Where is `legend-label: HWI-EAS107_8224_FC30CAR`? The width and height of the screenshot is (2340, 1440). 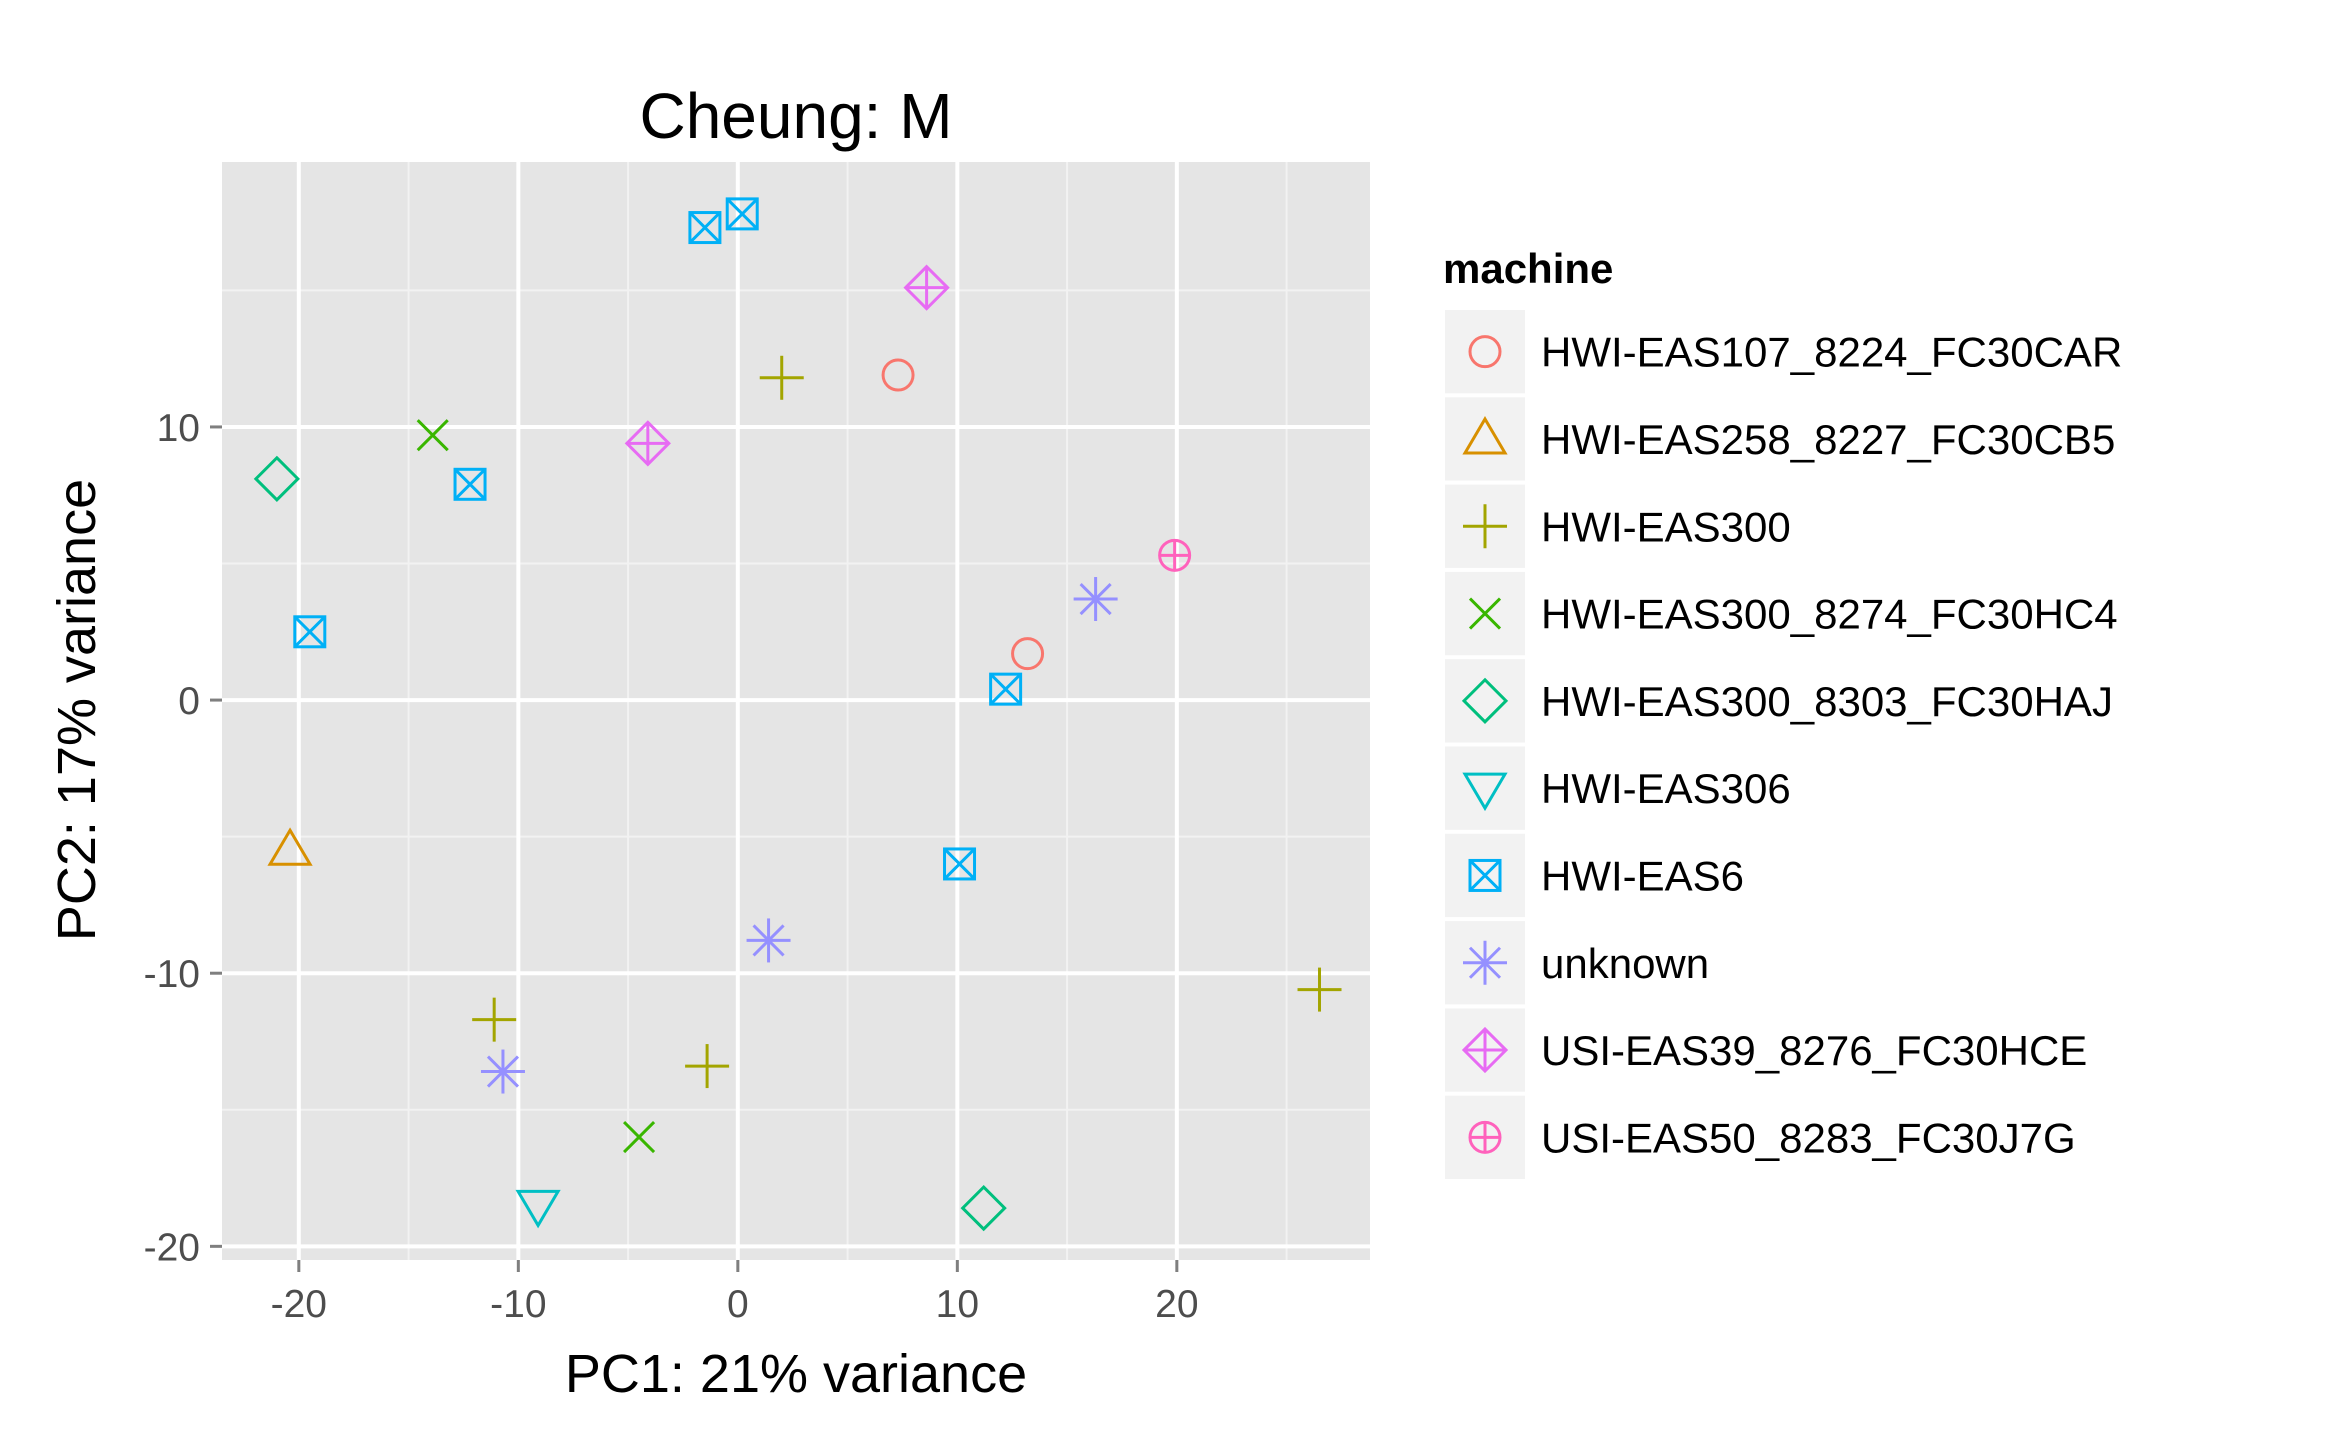
legend-label: HWI-EAS107_8224_FC30CAR is located at coordinates (1831, 352).